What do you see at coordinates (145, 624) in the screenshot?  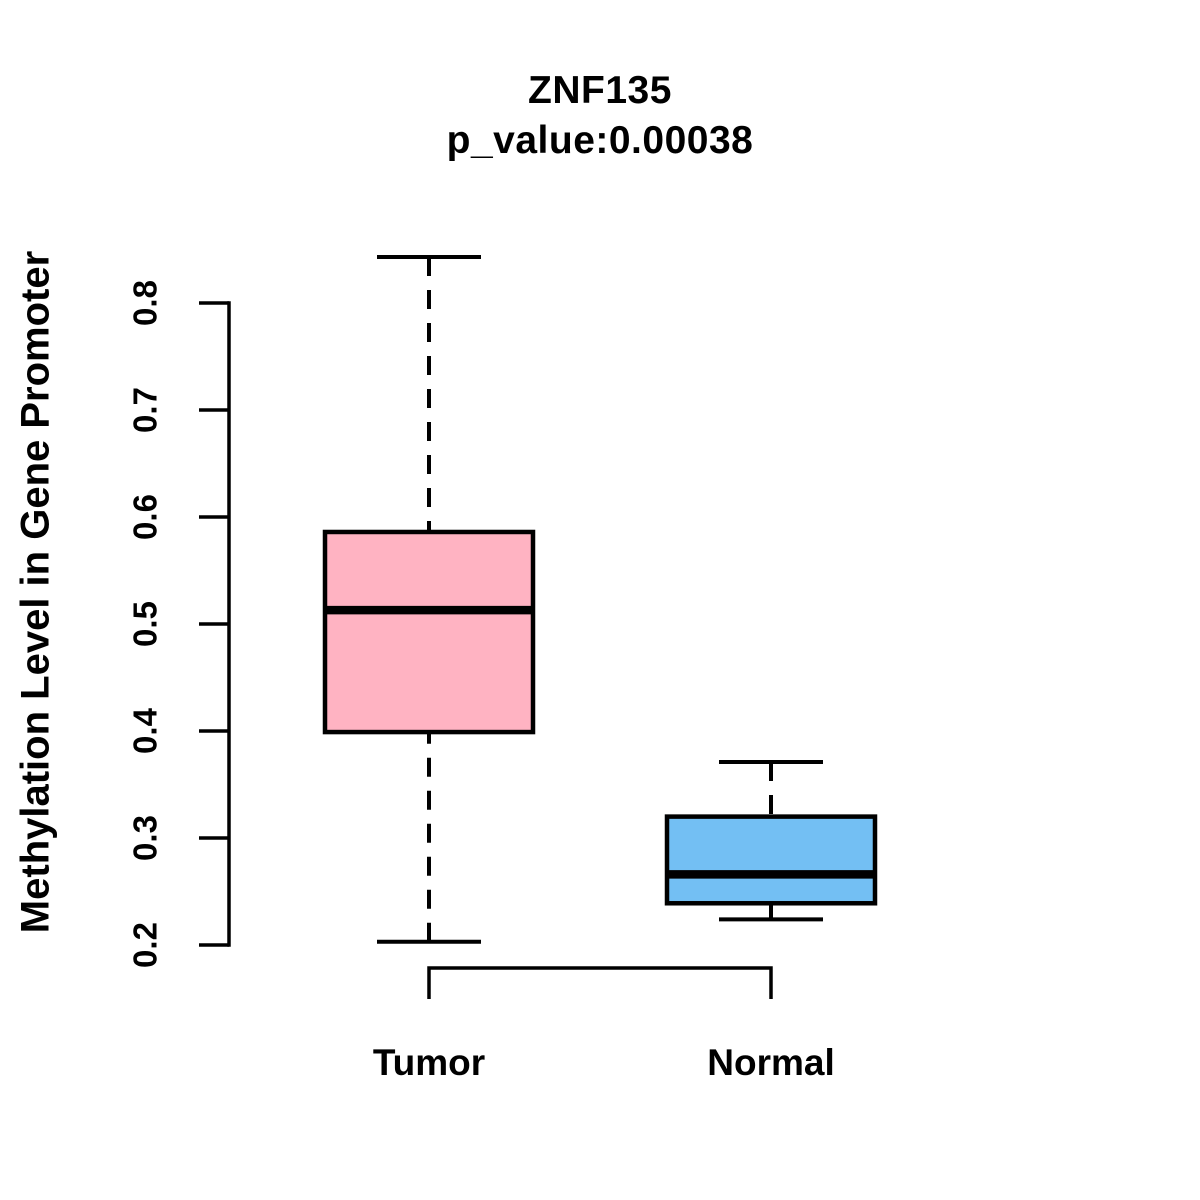 I see `y-tick-label: 0.5` at bounding box center [145, 624].